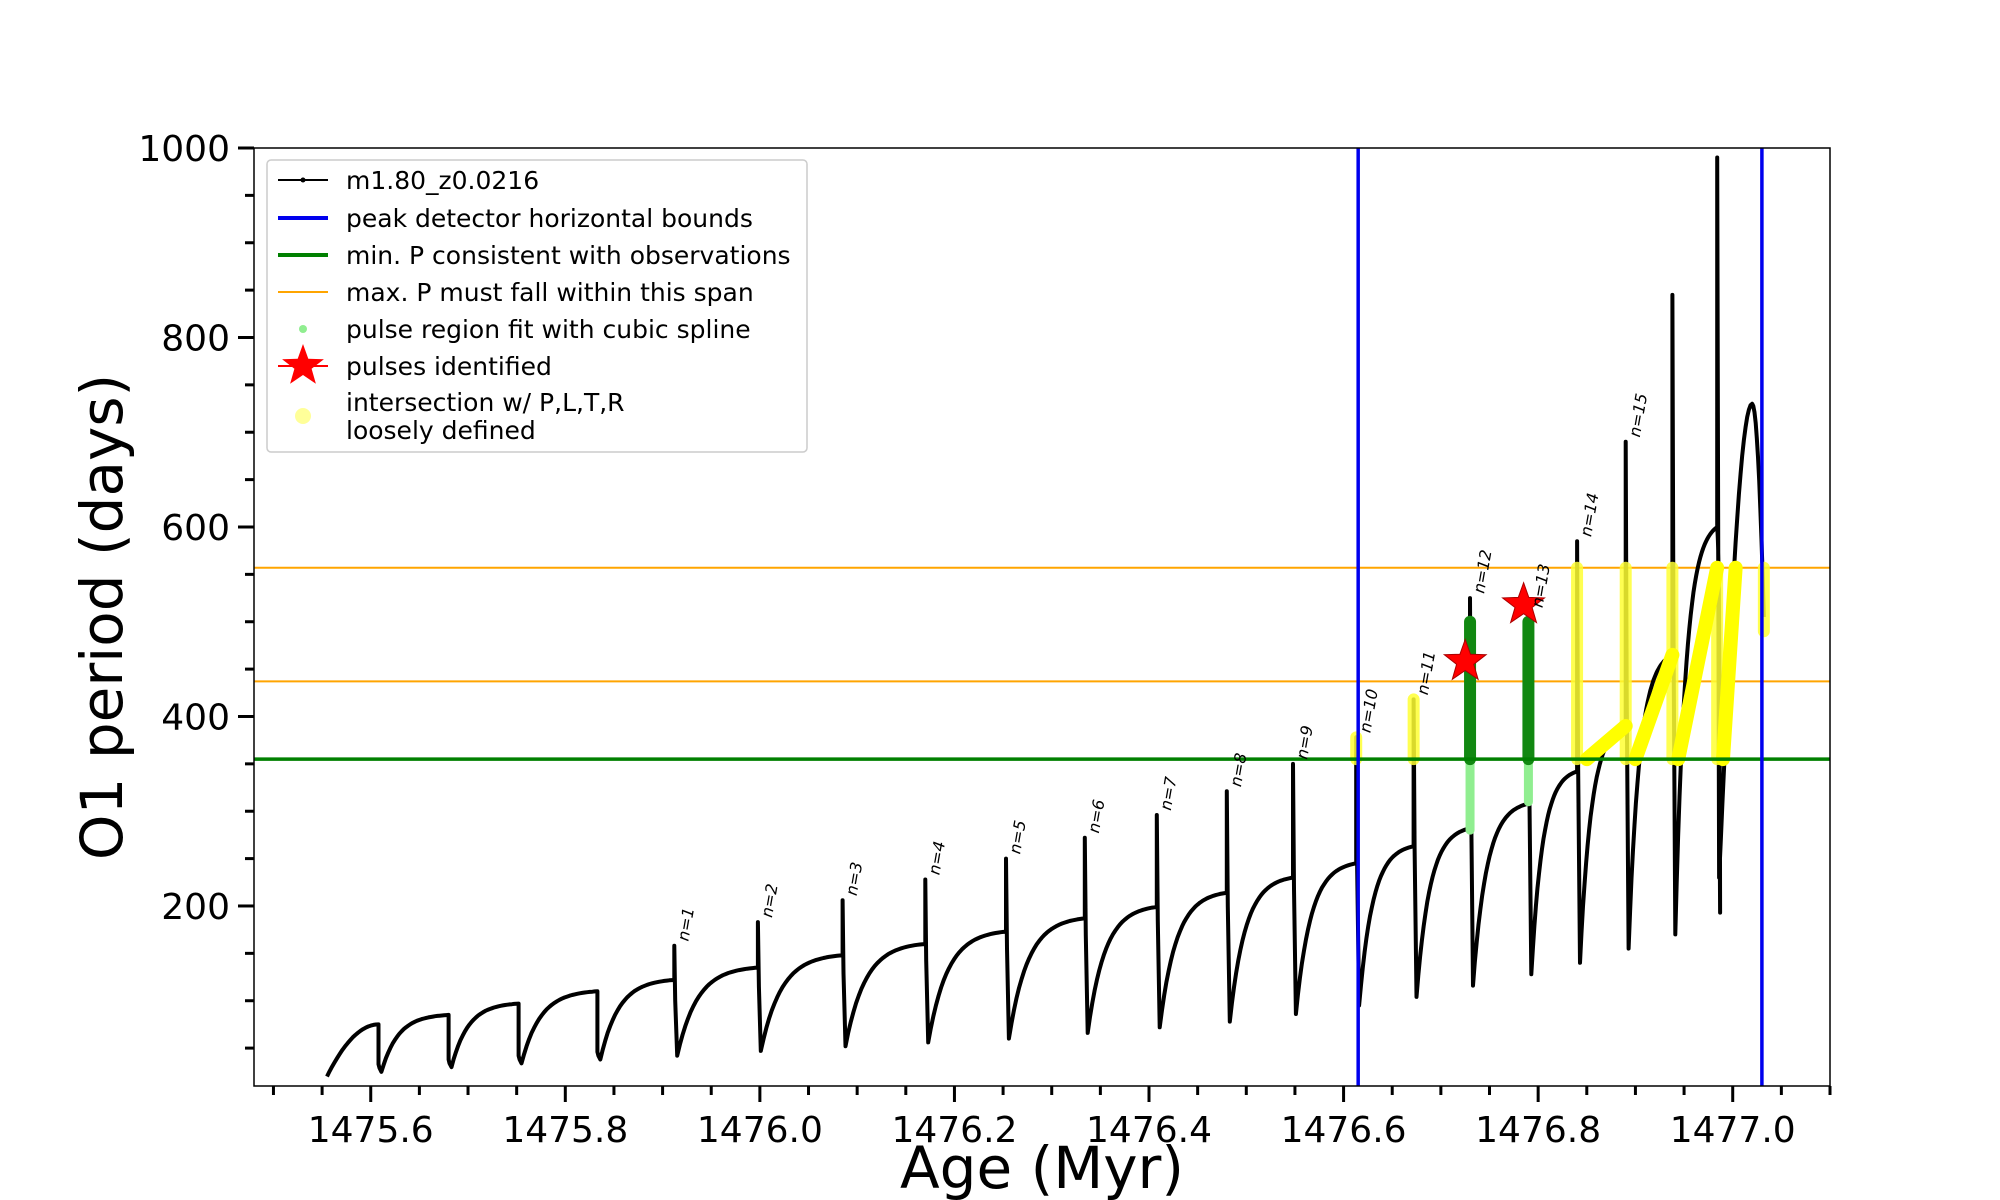  I want to click on pulse-label-13: n=13, so click(1541, 585).